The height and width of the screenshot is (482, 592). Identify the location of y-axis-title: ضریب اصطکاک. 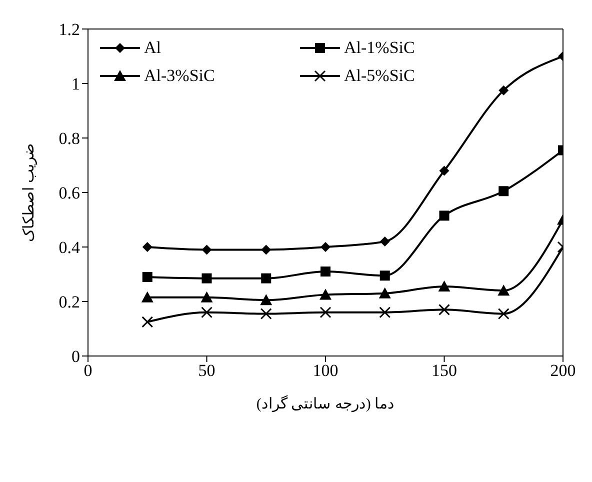
(29, 192).